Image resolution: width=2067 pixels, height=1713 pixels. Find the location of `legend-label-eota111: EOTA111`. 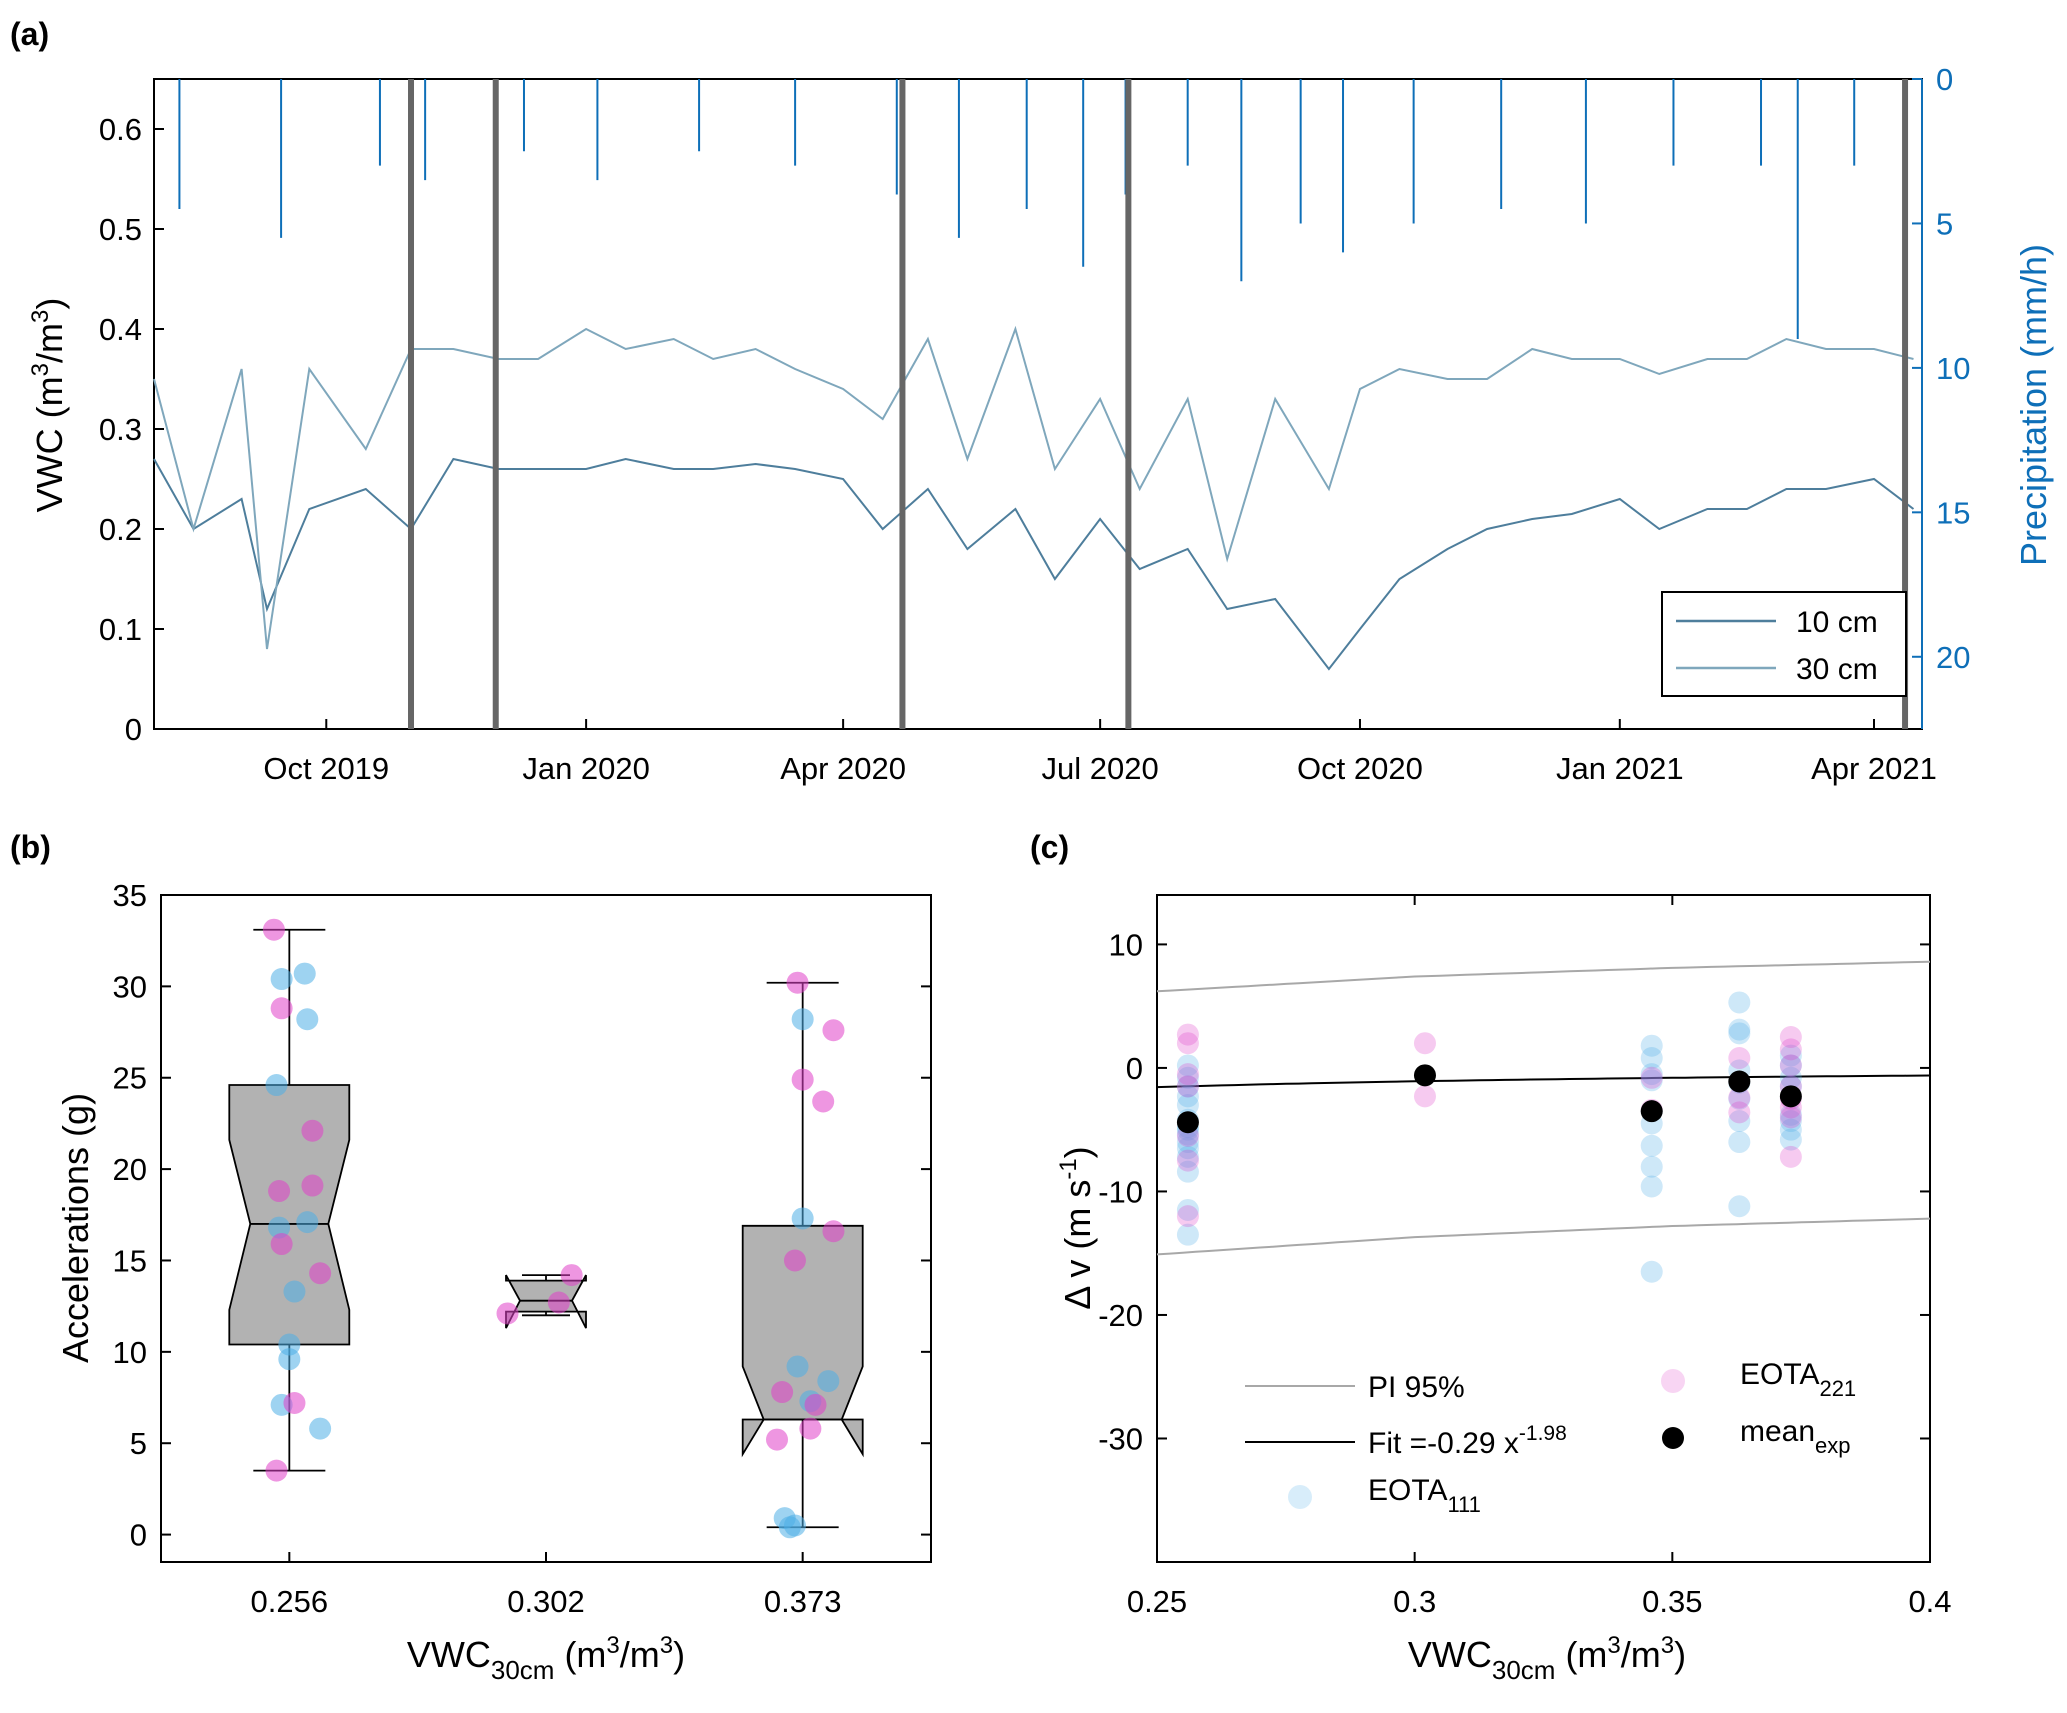

legend-label-eota111: EOTA111 is located at coordinates (1424, 1495).